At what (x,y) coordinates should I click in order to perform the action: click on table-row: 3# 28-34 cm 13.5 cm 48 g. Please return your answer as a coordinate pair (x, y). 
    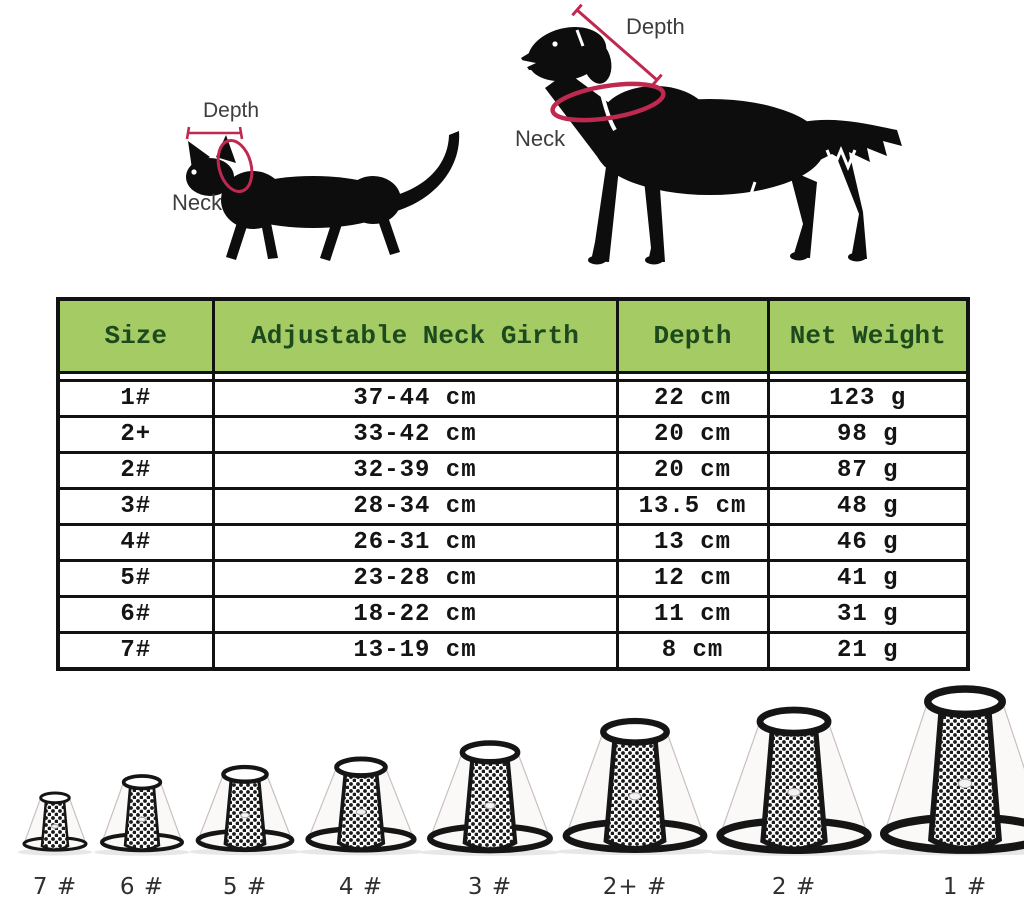
    Looking at the image, I should click on (513, 506).